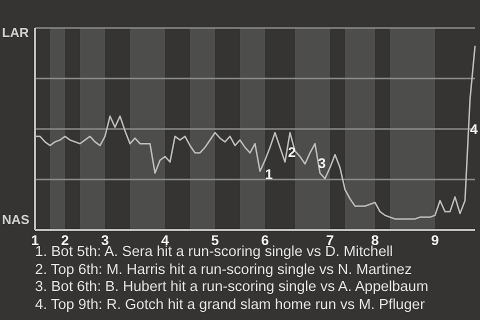  Describe the element at coordinates (269, 174) in the screenshot. I see `annotation: 1` at that location.